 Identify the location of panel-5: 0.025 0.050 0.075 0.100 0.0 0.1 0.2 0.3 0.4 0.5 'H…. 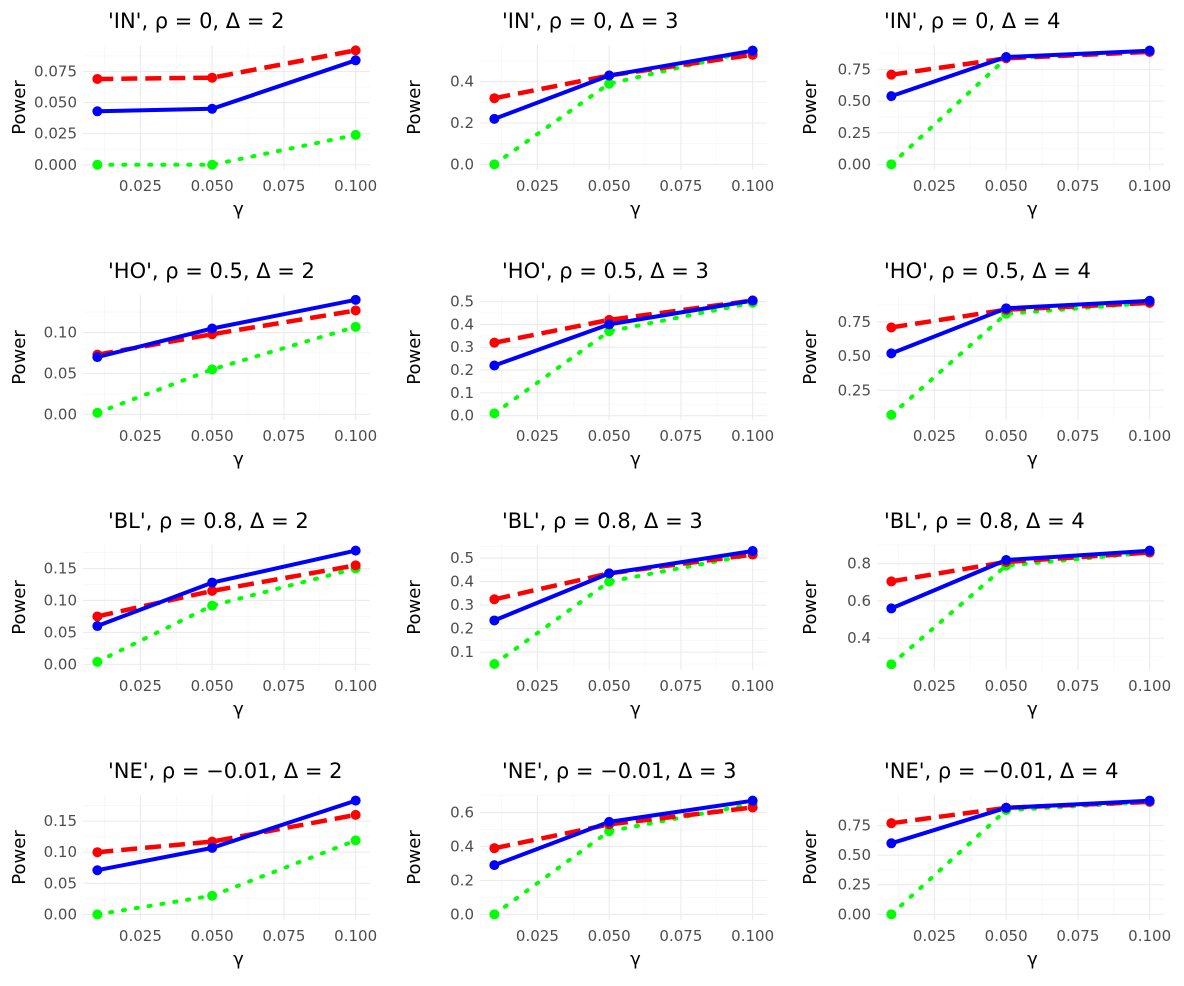
(589, 364).